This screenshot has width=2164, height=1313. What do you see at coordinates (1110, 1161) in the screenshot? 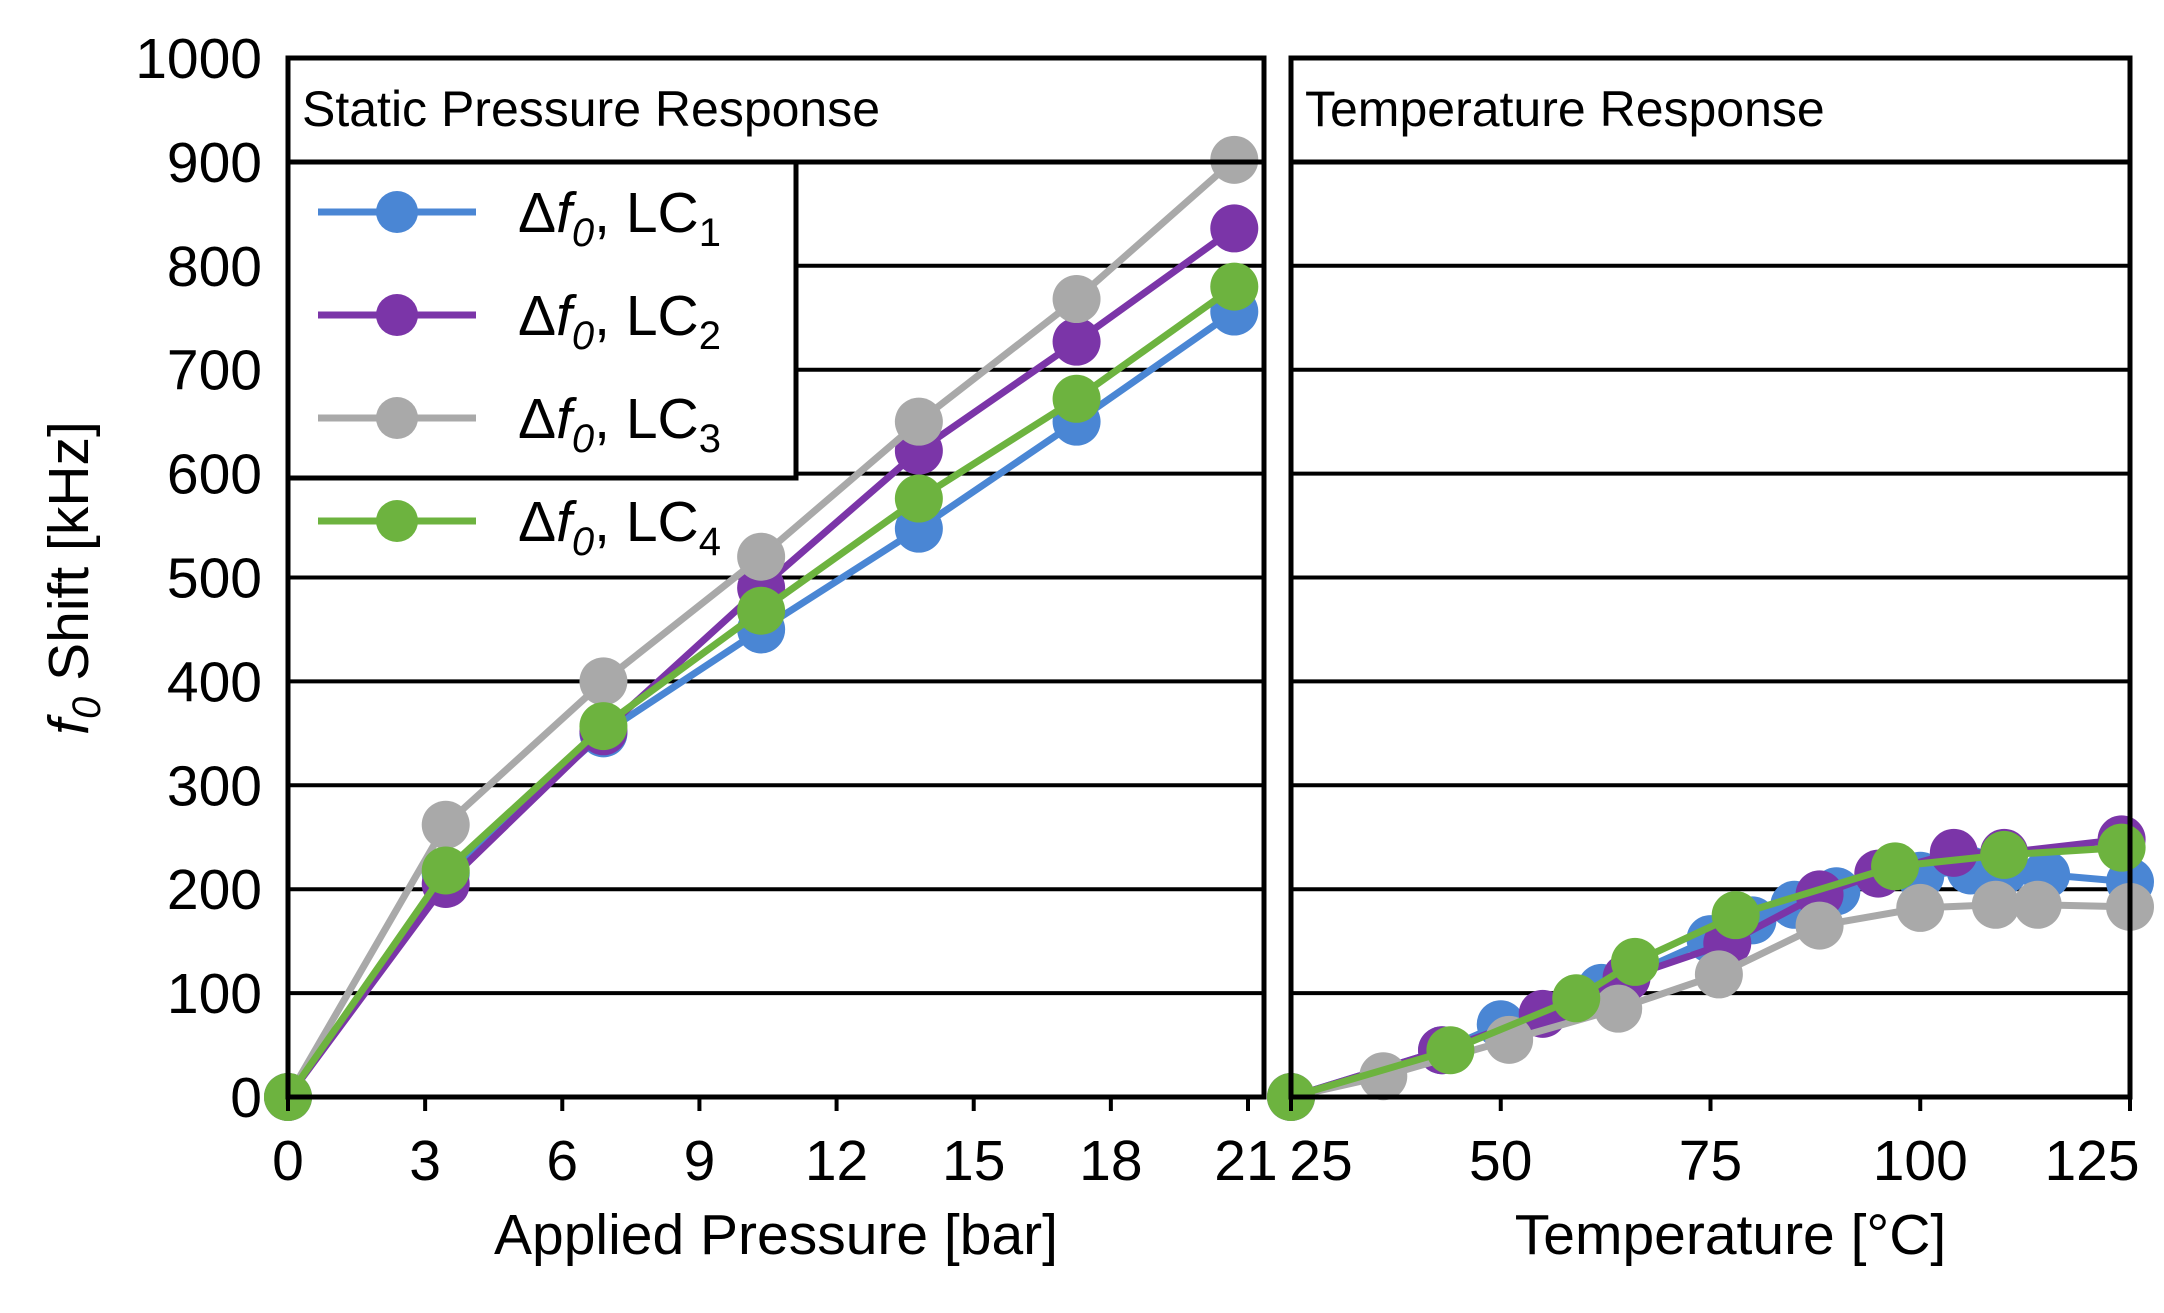
I see `x-tick-label-0-6: 18` at bounding box center [1110, 1161].